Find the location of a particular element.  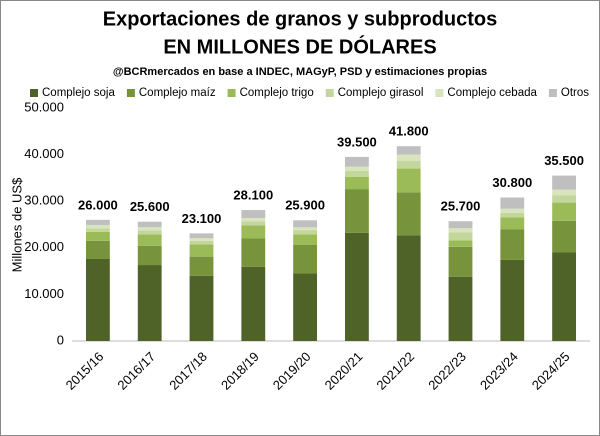

total-label: 30.800 is located at coordinates (512, 182).